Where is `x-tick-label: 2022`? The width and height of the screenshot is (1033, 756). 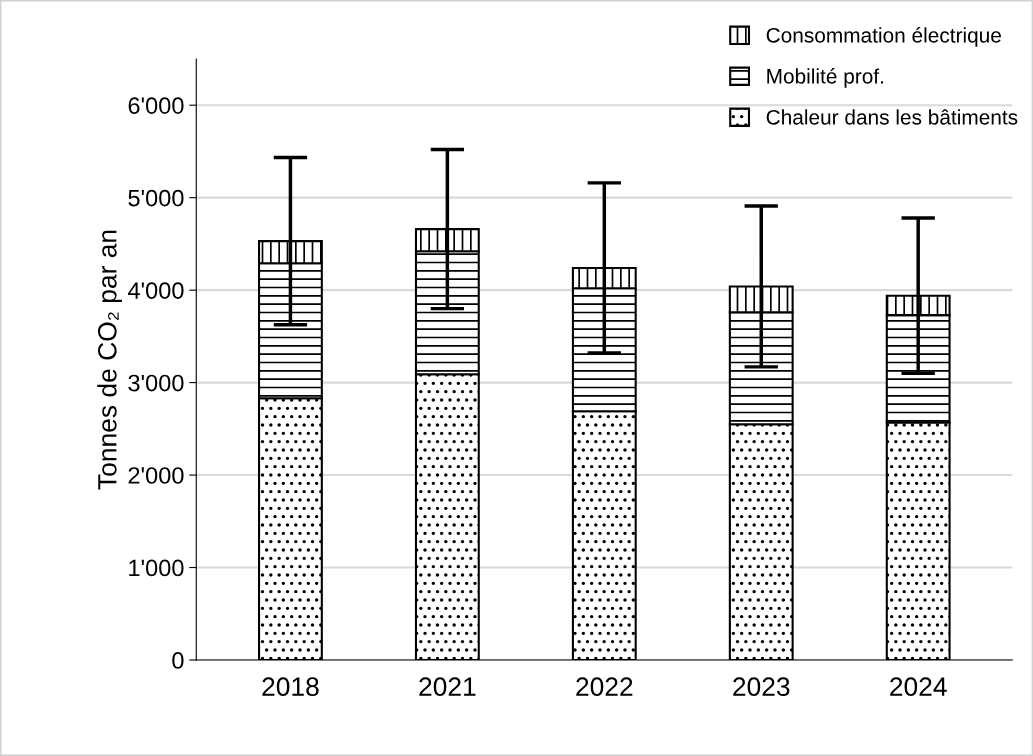
x-tick-label: 2022 is located at coordinates (604, 687).